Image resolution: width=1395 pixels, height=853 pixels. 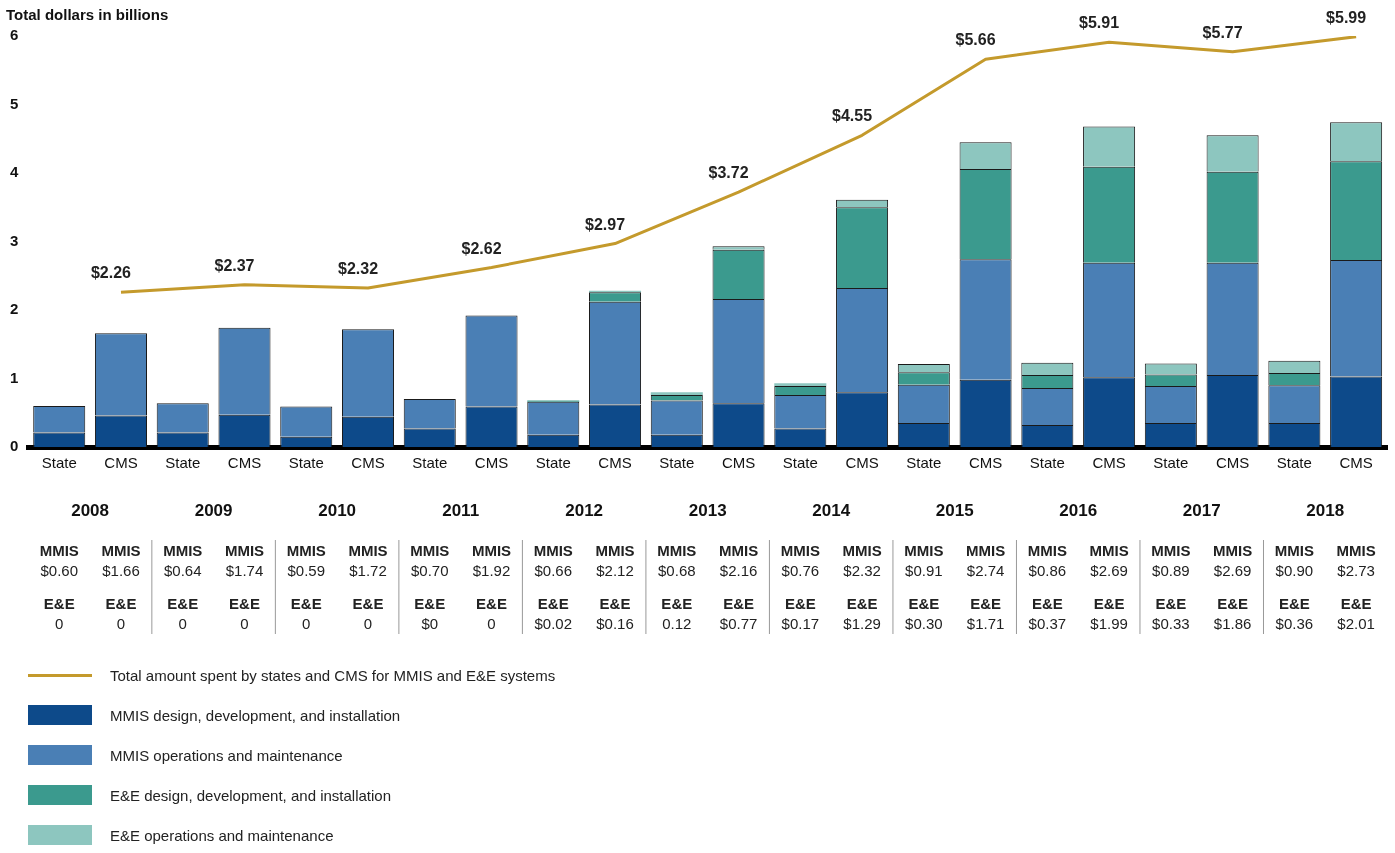 What do you see at coordinates (1356, 570) in the screenshot?
I see `text: $2.73` at bounding box center [1356, 570].